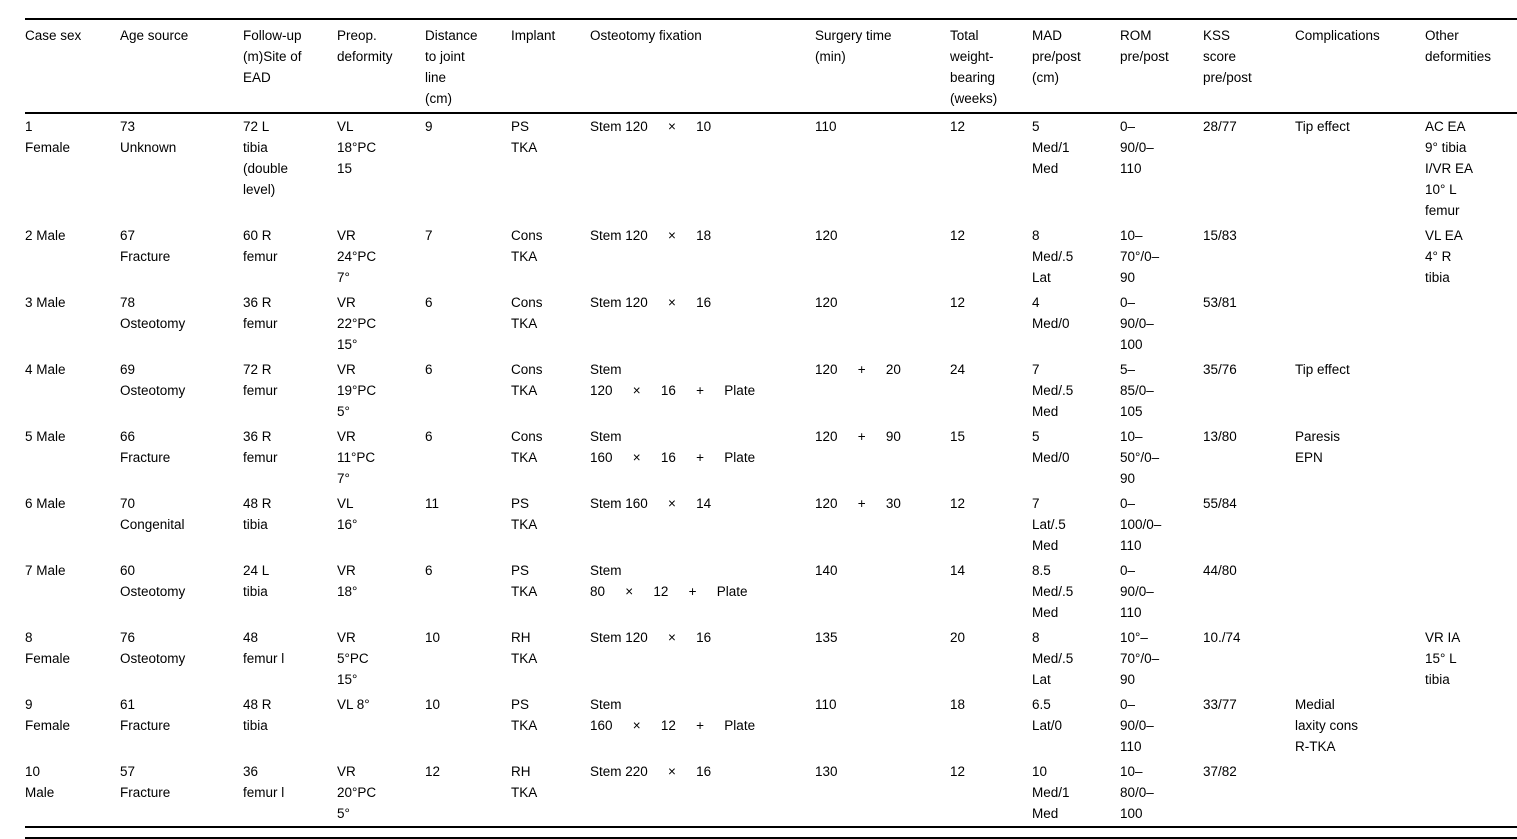 The image size is (1517, 839). I want to click on column-header: Surgery time (min), so click(853, 46).